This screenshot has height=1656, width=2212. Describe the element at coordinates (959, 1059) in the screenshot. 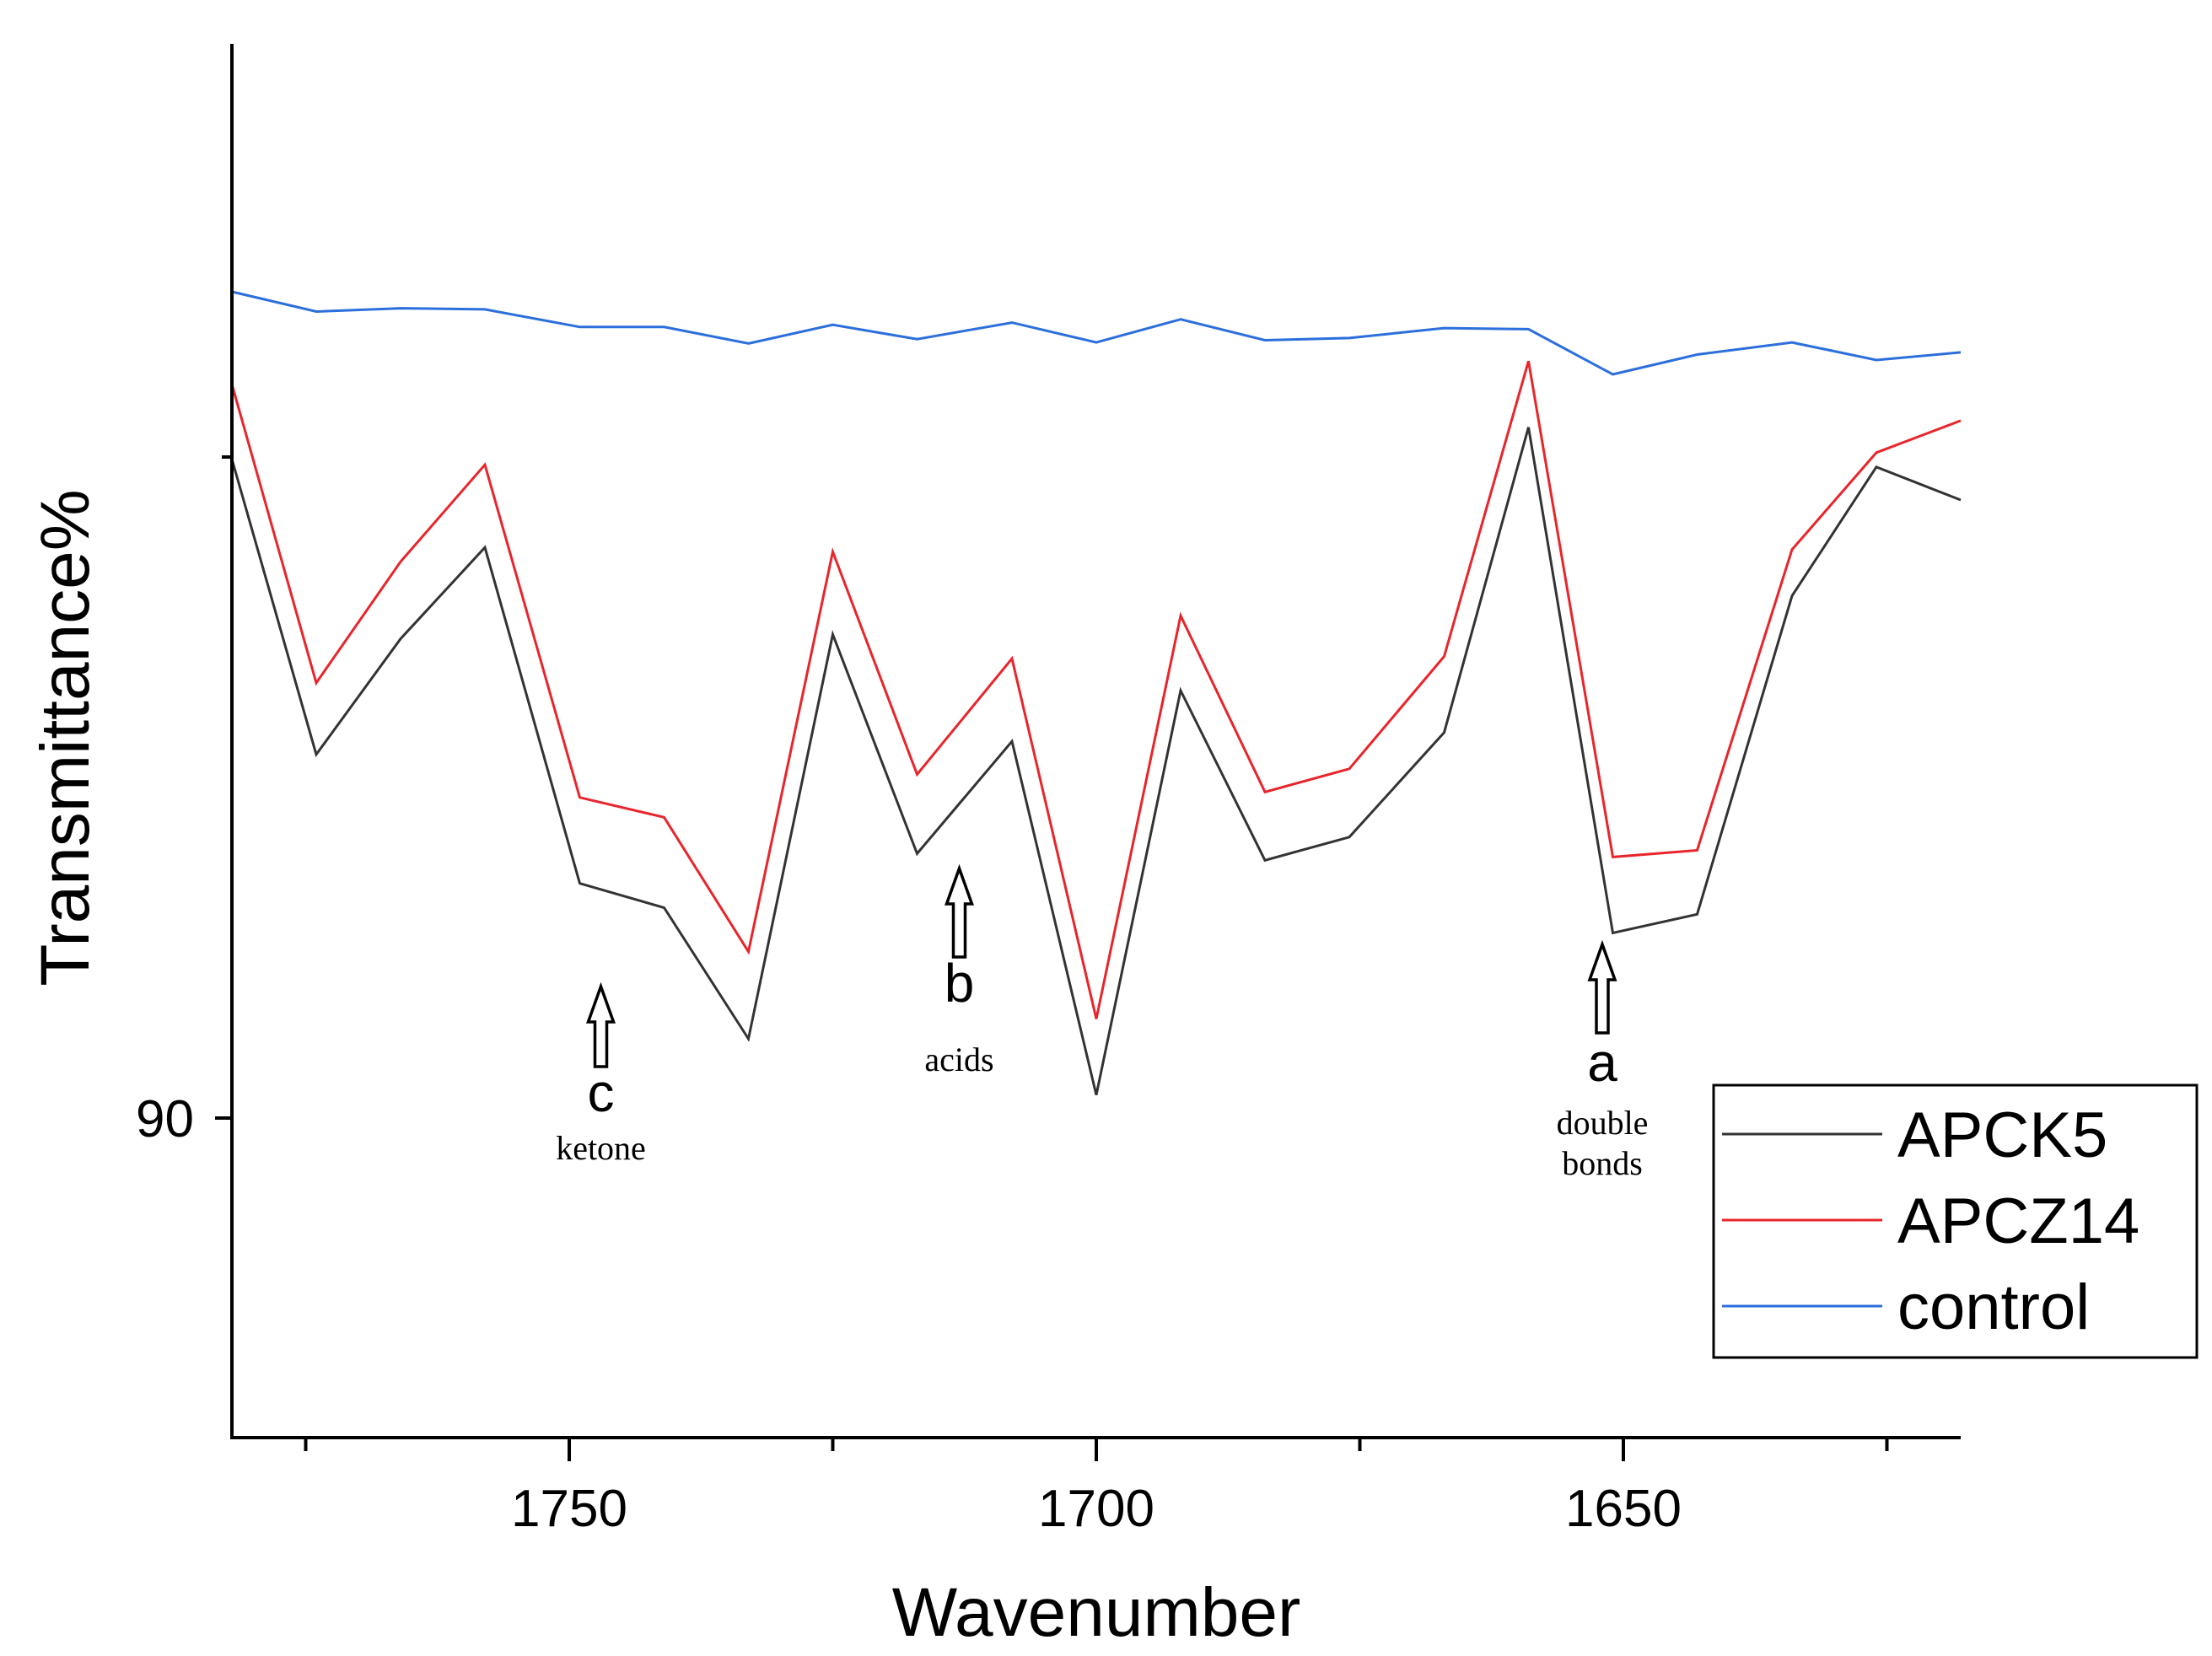

I see `annotation-text-b: acids` at that location.